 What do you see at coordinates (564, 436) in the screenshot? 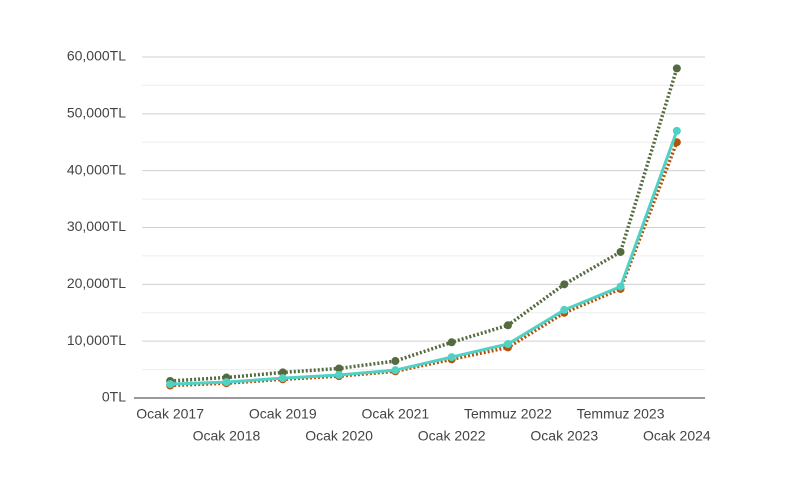
I see `x-tick-label: Ocak 2023` at bounding box center [564, 436].